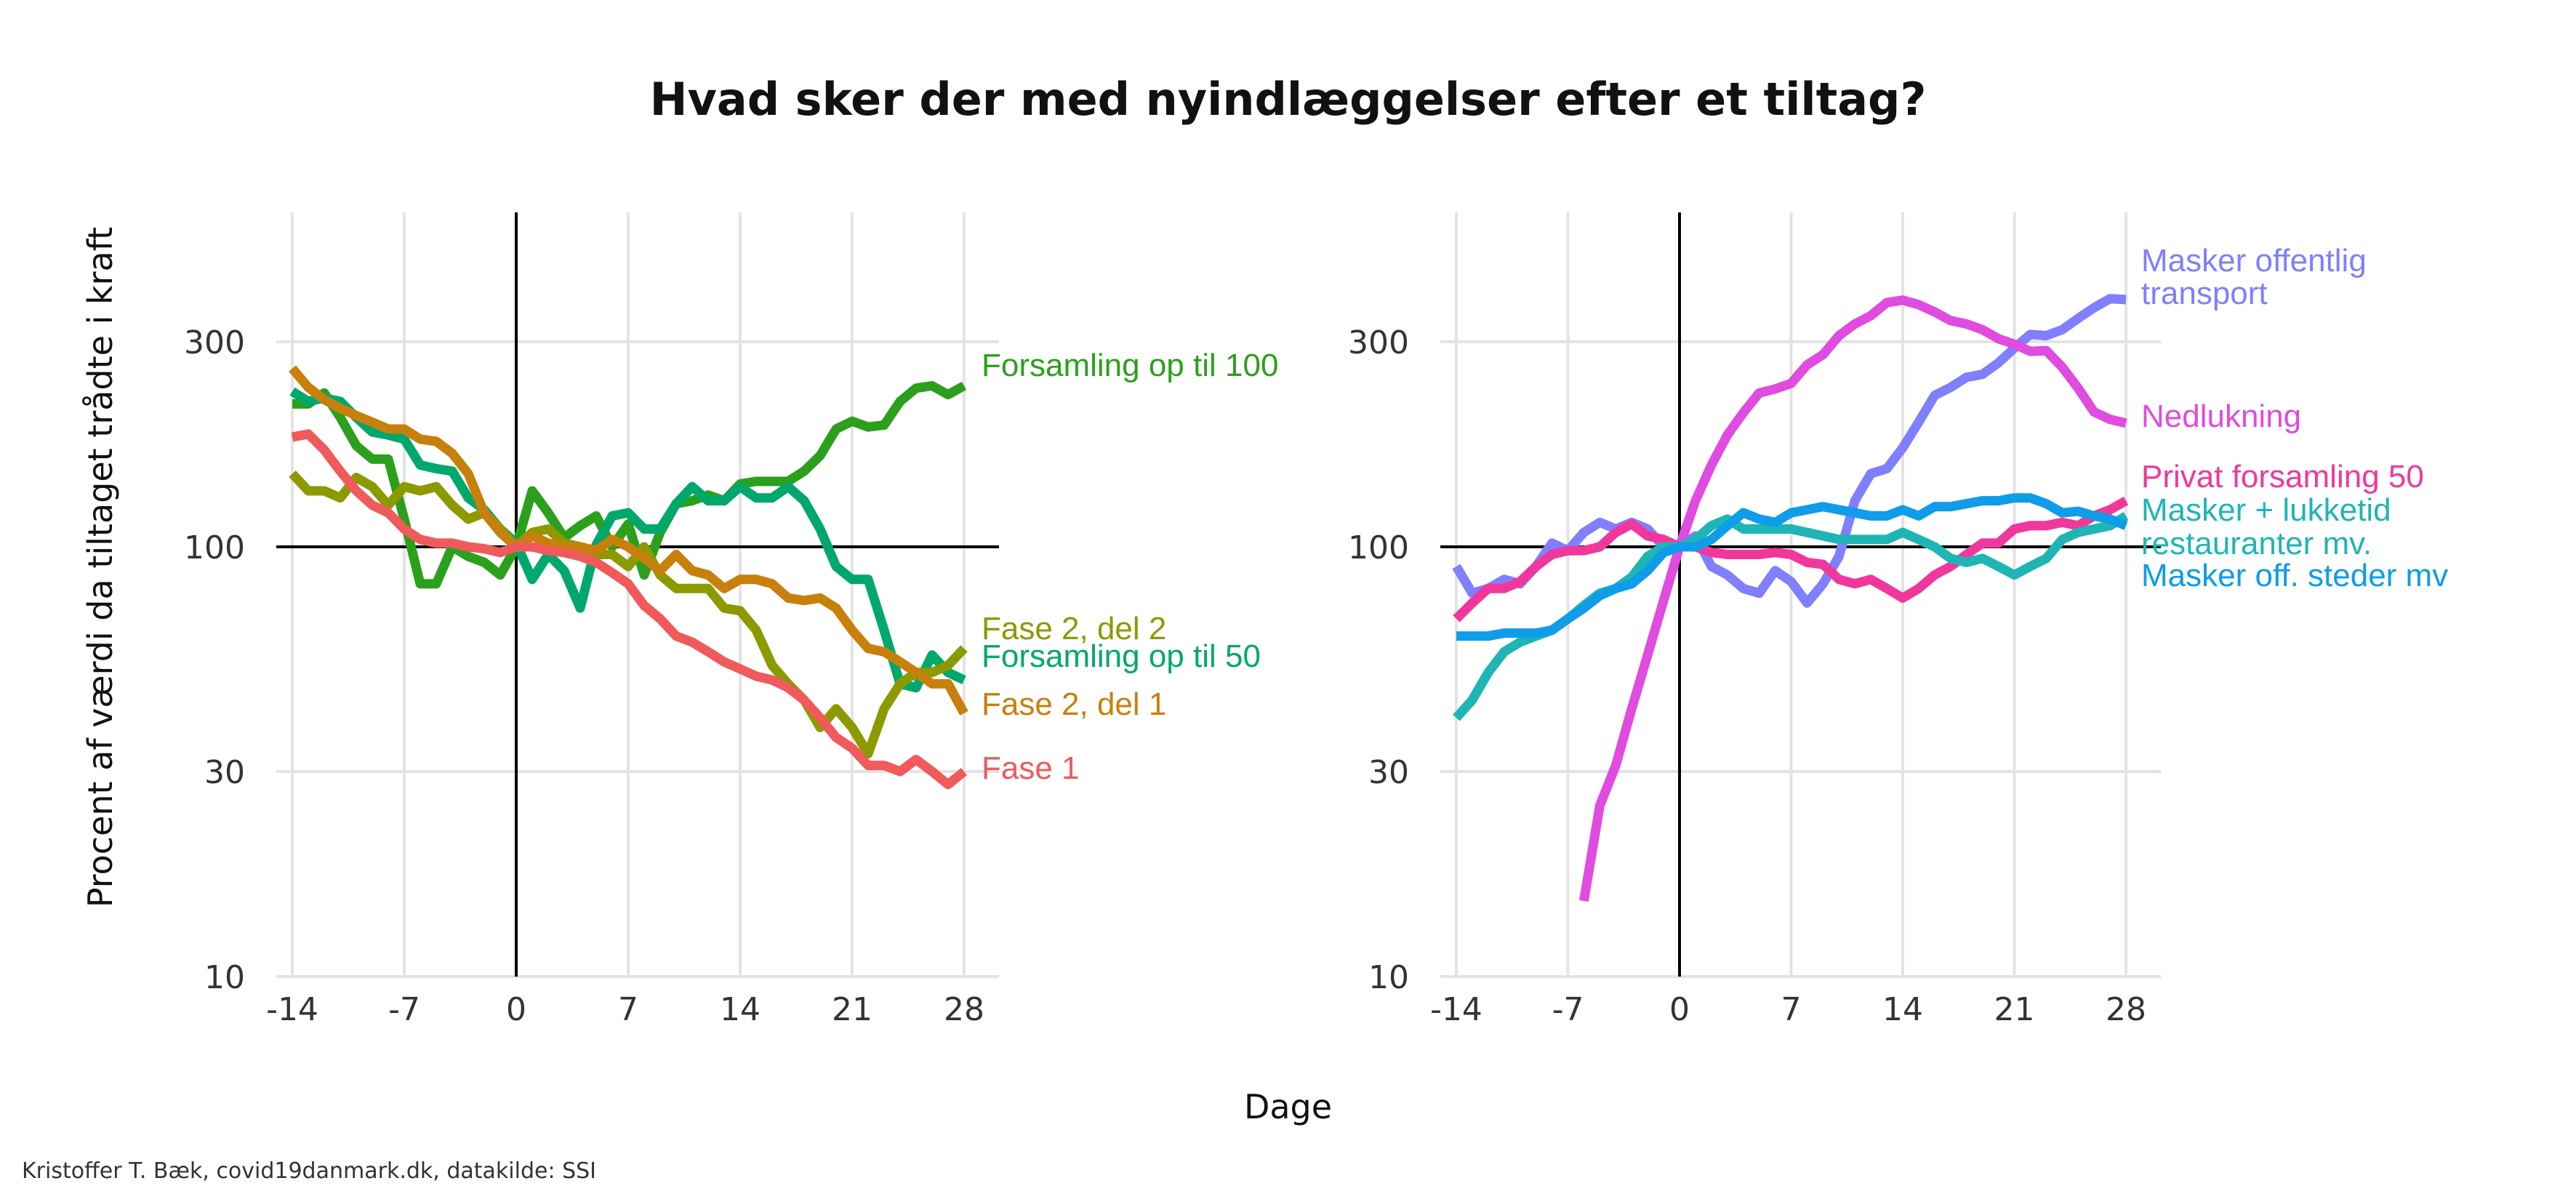 The width and height of the screenshot is (2576, 1202). What do you see at coordinates (2282, 476) in the screenshot?
I see `series-label: Privat forsamling 50` at bounding box center [2282, 476].